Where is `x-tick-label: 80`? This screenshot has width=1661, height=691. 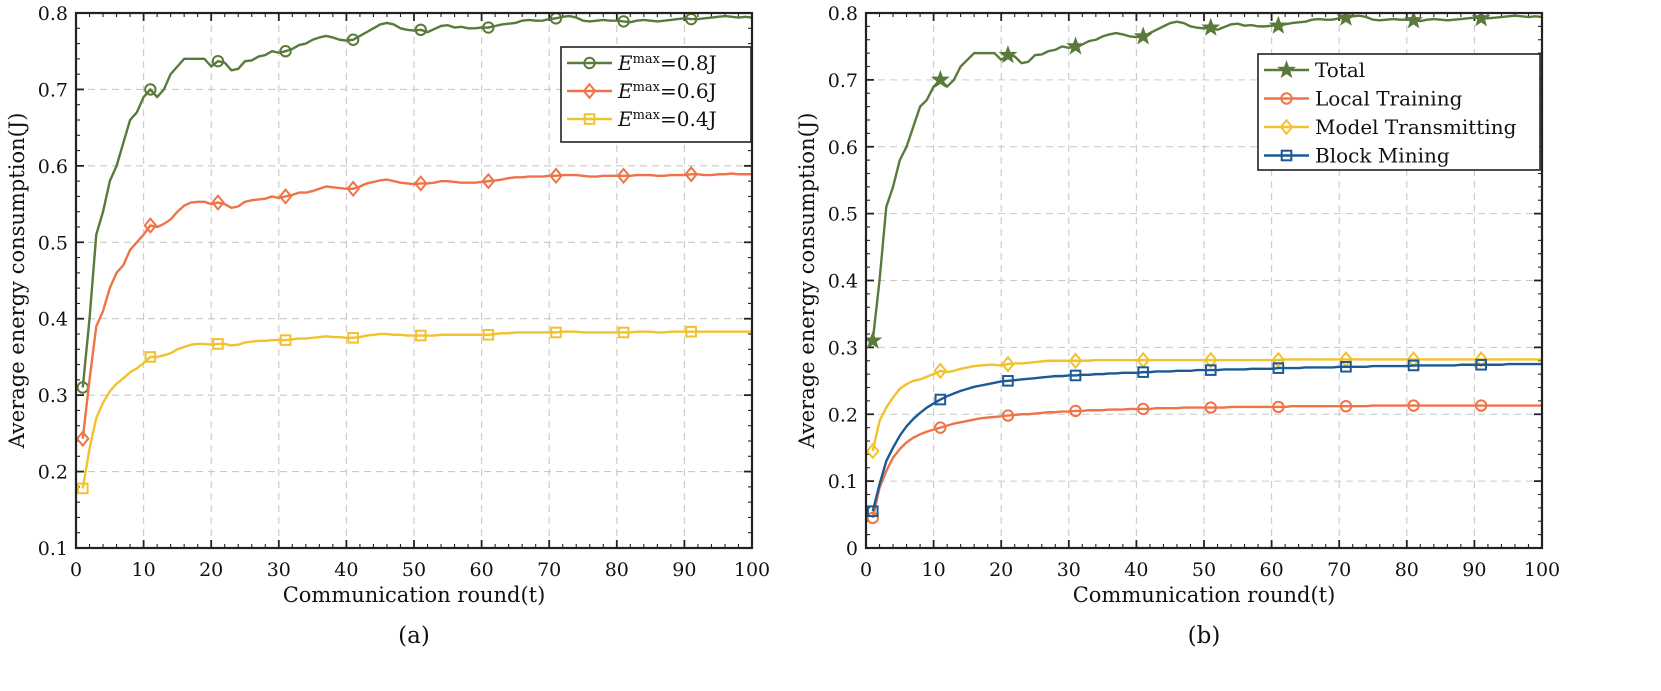
x-tick-label: 80 is located at coordinates (617, 570).